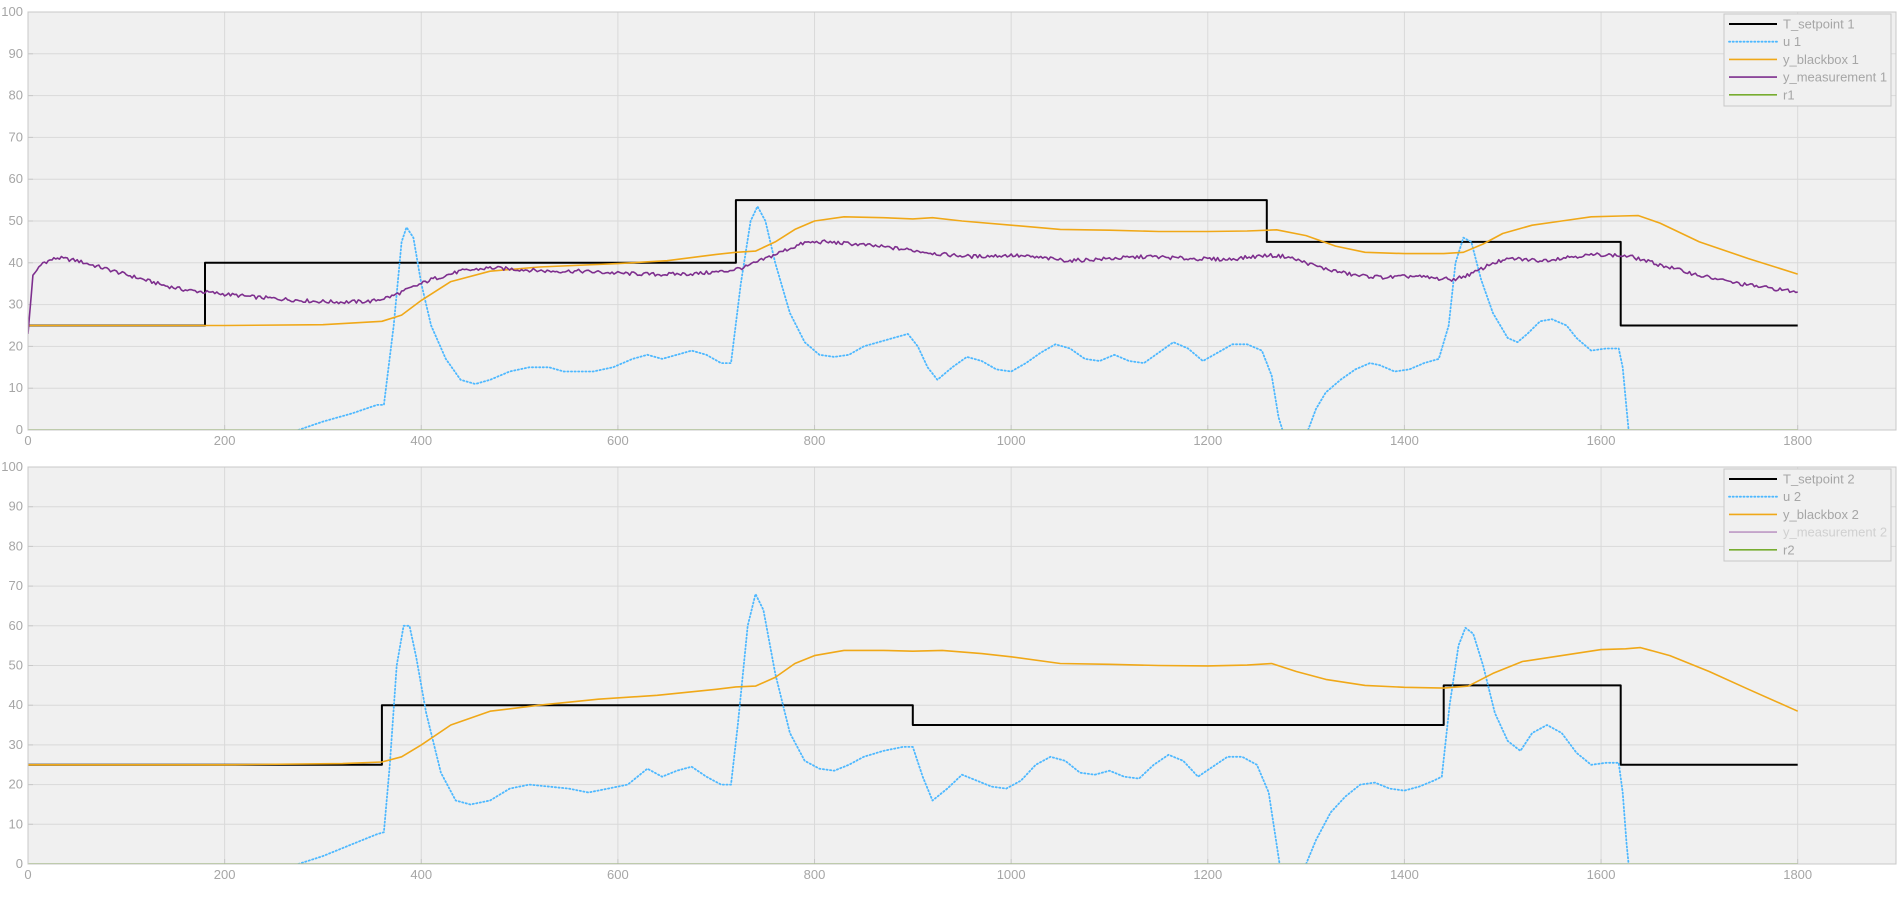  What do you see at coordinates (1789, 549) in the screenshot?
I see `legend-entry-label: r2` at bounding box center [1789, 549].